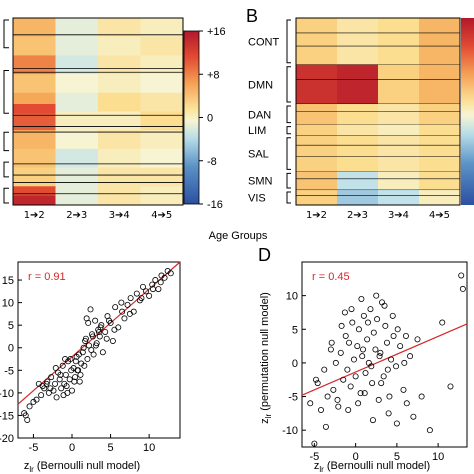  I want to click on scatter-left-x-label: zlr (Bernoulli null model), so click(82, 467).